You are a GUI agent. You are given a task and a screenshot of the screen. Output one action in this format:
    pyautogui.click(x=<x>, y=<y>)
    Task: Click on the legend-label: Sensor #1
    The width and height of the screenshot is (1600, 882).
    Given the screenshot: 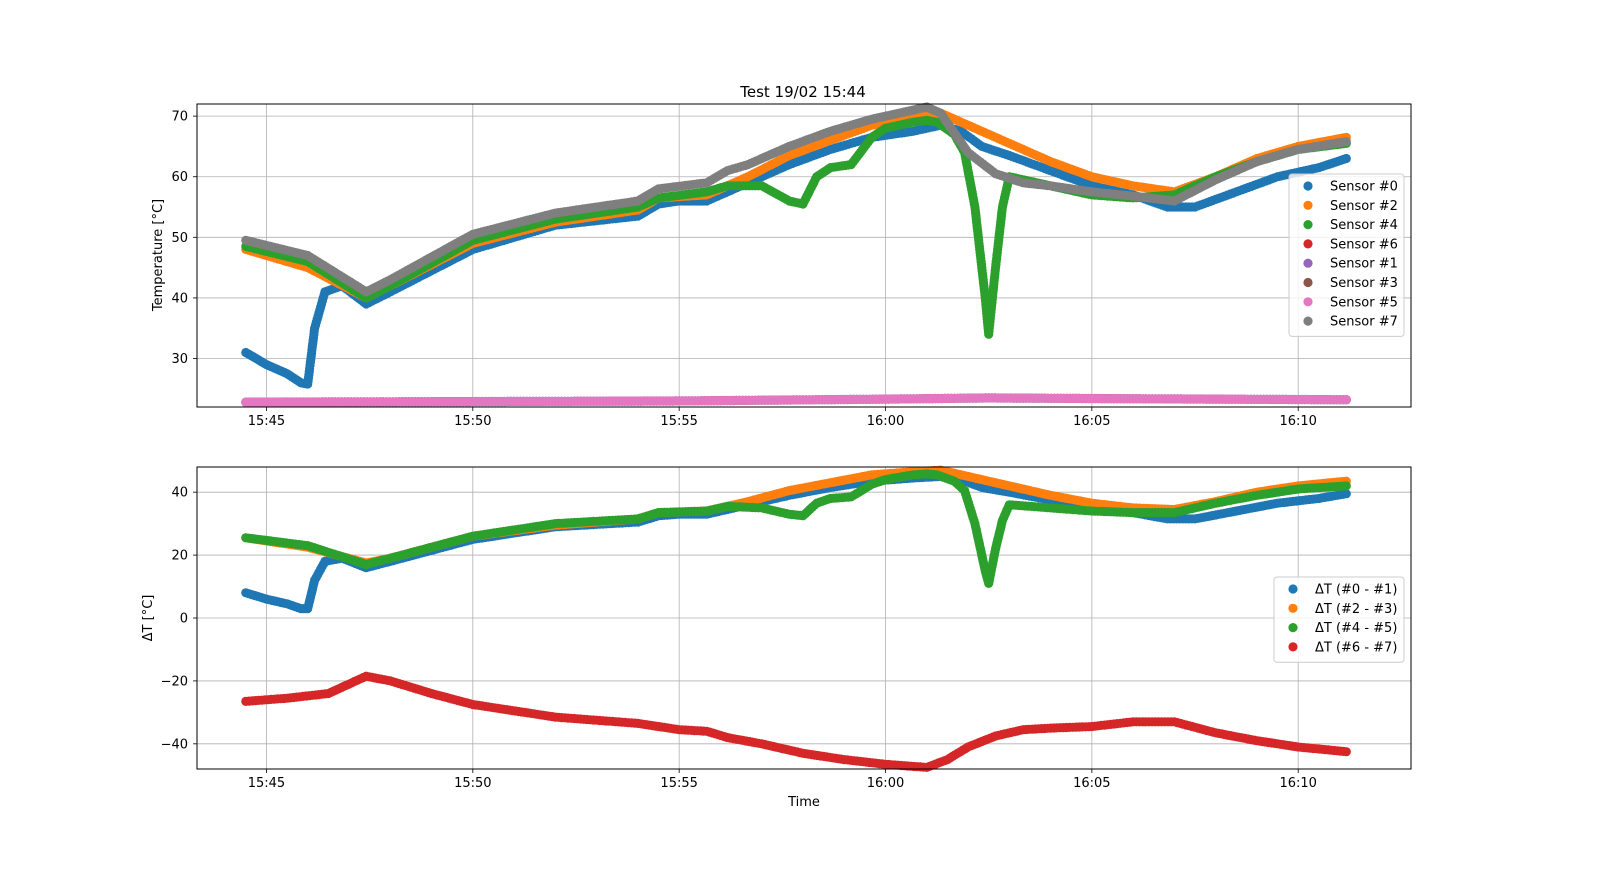 What is the action you would take?
    pyautogui.click(x=1364, y=264)
    